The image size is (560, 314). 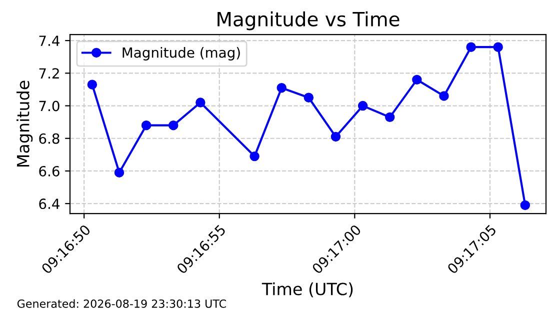 I want to click on y-tick-label: 7.2, so click(x=49, y=73).